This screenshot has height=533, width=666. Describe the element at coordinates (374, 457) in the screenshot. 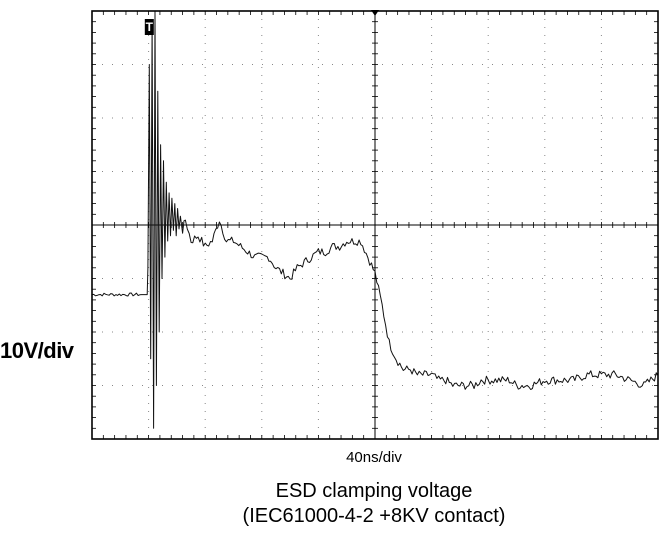

I see `x-axis-scale-label: 40ns/div` at that location.